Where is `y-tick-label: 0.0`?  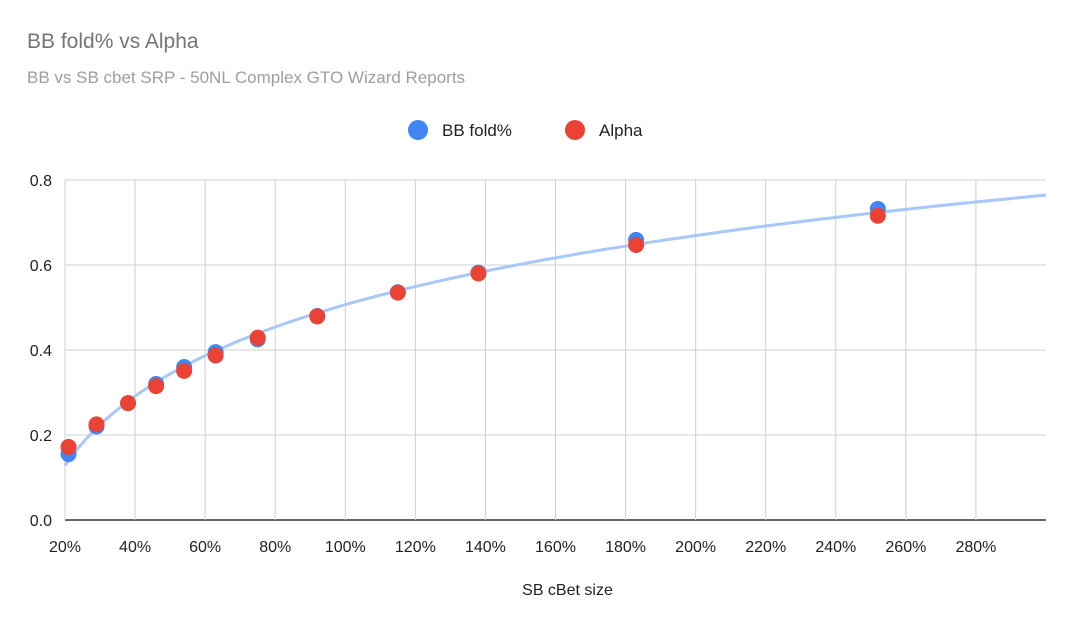
y-tick-label: 0.0 is located at coordinates (41, 521).